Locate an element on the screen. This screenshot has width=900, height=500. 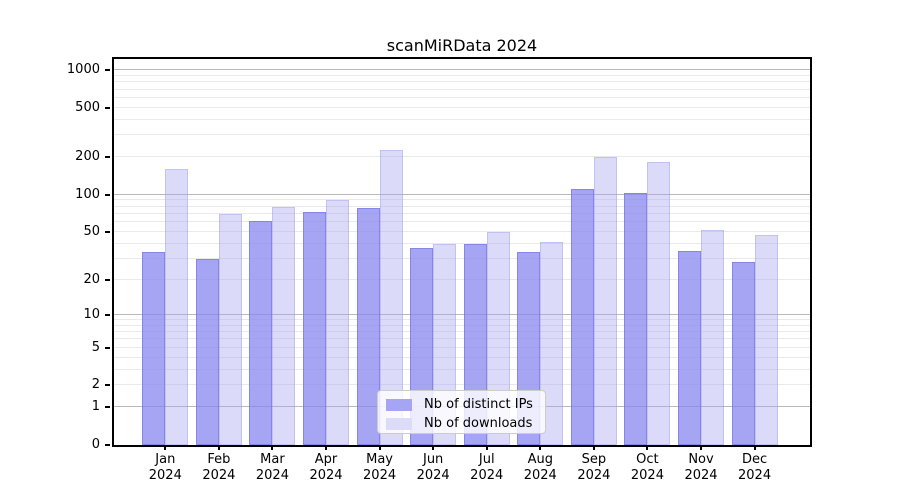
y-tick-label: 50 is located at coordinates (91, 231).